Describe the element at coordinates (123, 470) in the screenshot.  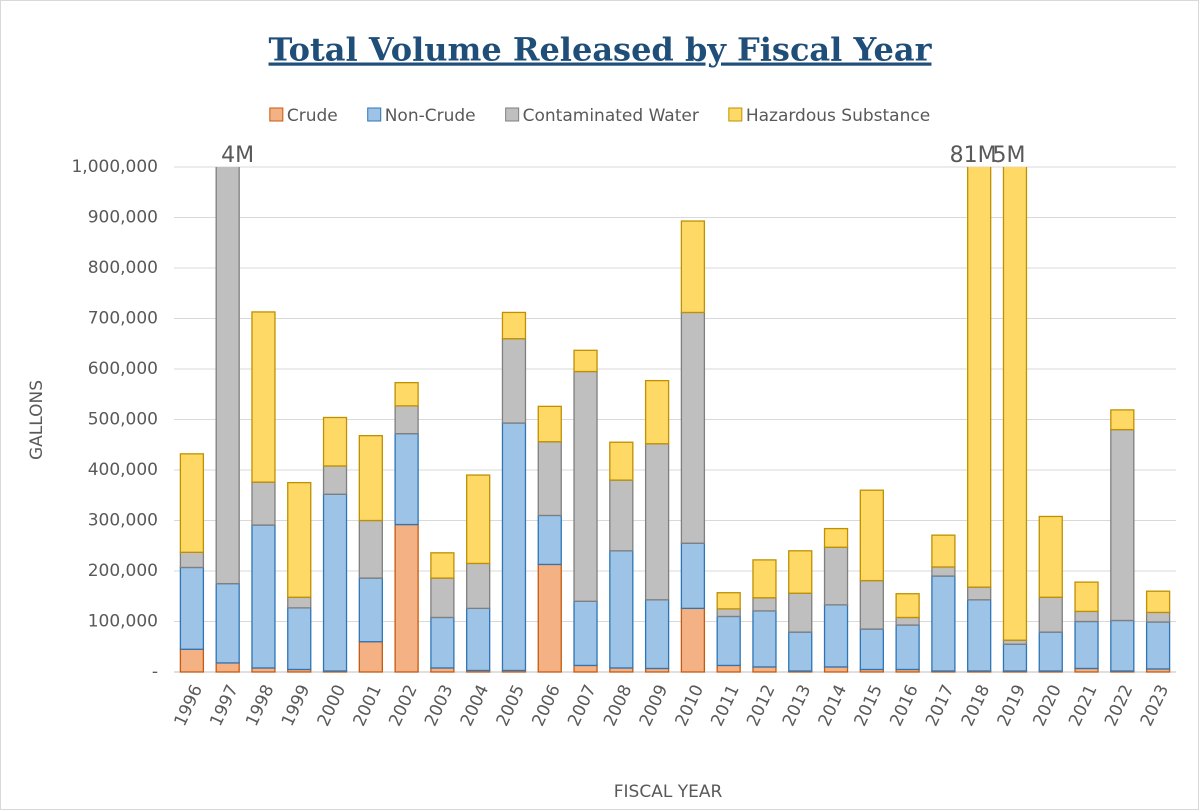
I see `y-tick-label: 400,000` at that location.